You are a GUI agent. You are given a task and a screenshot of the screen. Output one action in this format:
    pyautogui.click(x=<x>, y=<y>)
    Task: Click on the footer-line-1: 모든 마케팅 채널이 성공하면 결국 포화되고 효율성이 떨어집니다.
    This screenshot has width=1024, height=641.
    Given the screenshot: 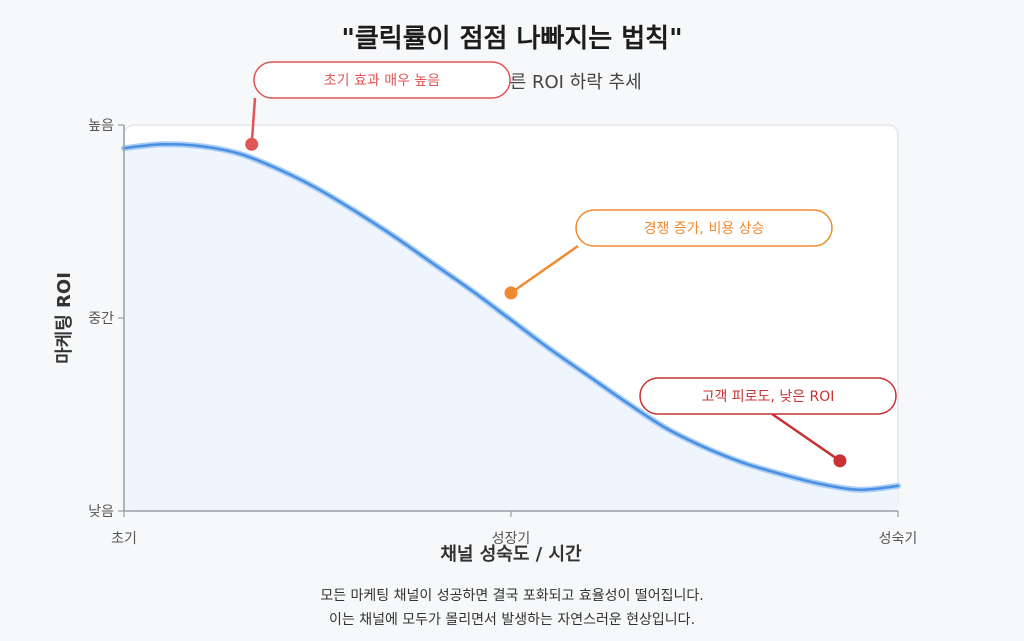 What is the action you would take?
    pyautogui.click(x=512, y=596)
    